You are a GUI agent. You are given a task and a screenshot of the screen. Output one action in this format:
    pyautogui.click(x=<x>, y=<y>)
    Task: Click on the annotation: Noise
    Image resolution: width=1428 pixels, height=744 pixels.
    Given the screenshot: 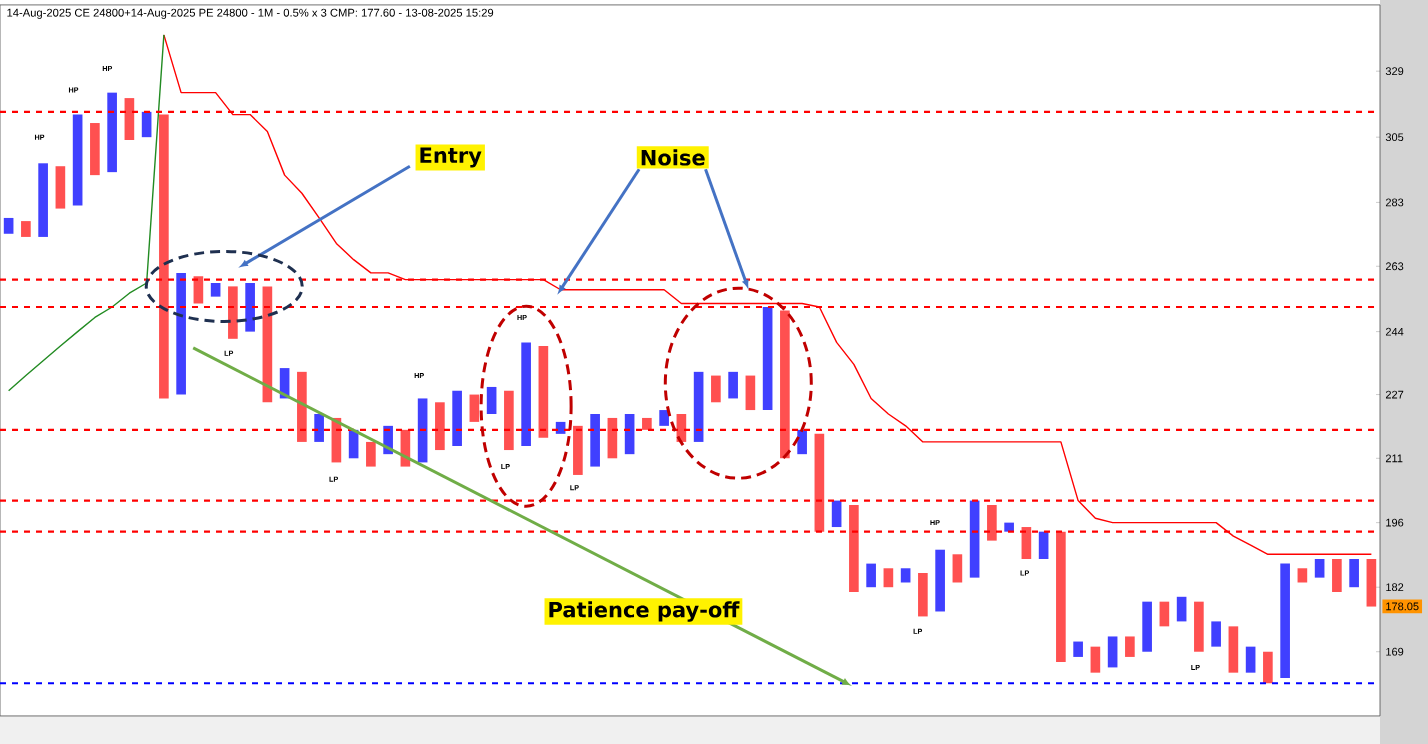 What is the action you would take?
    pyautogui.click(x=673, y=157)
    